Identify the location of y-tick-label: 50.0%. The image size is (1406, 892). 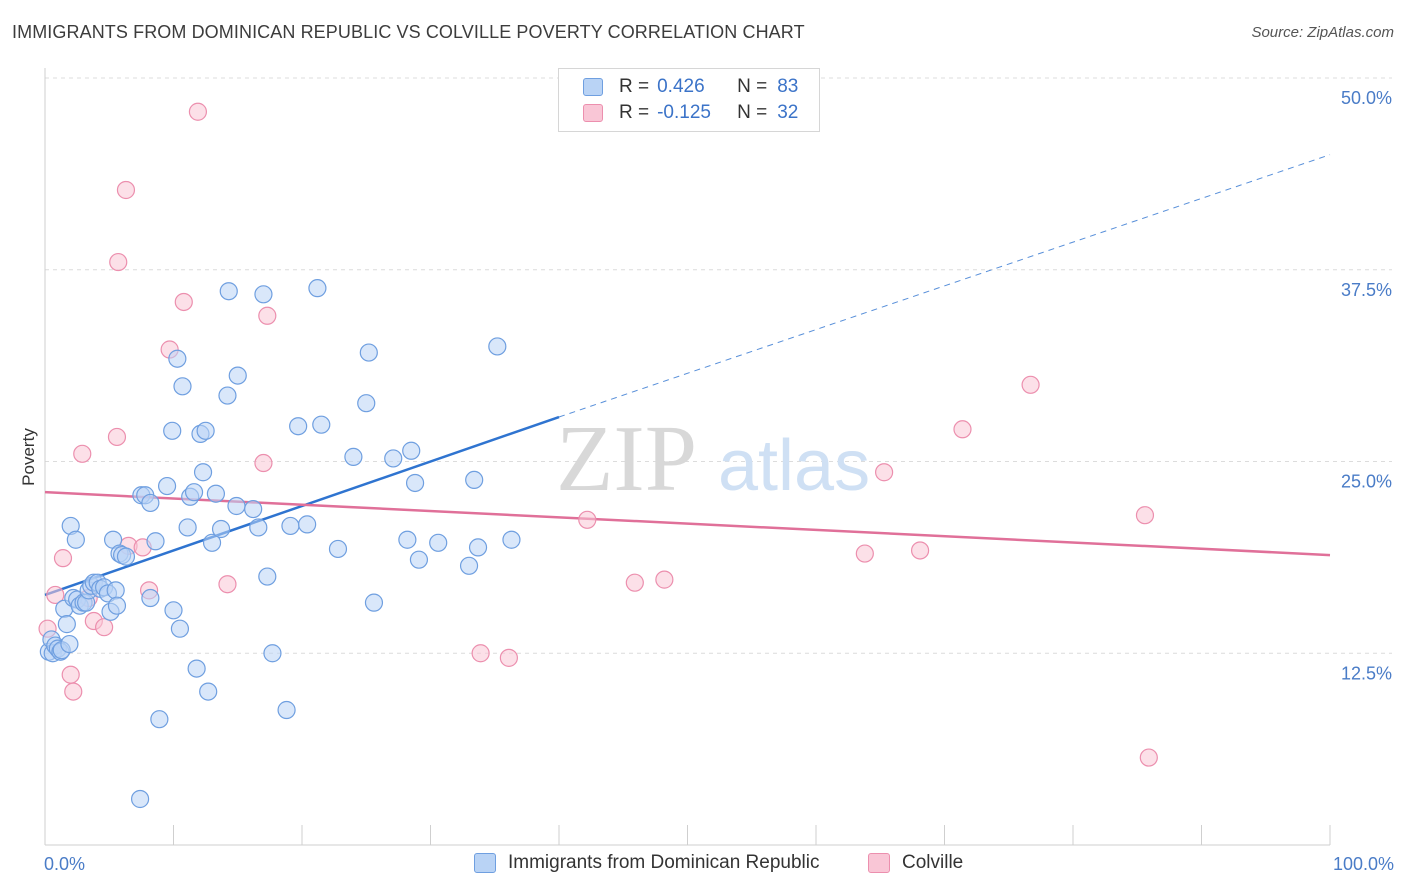
(1366, 98).